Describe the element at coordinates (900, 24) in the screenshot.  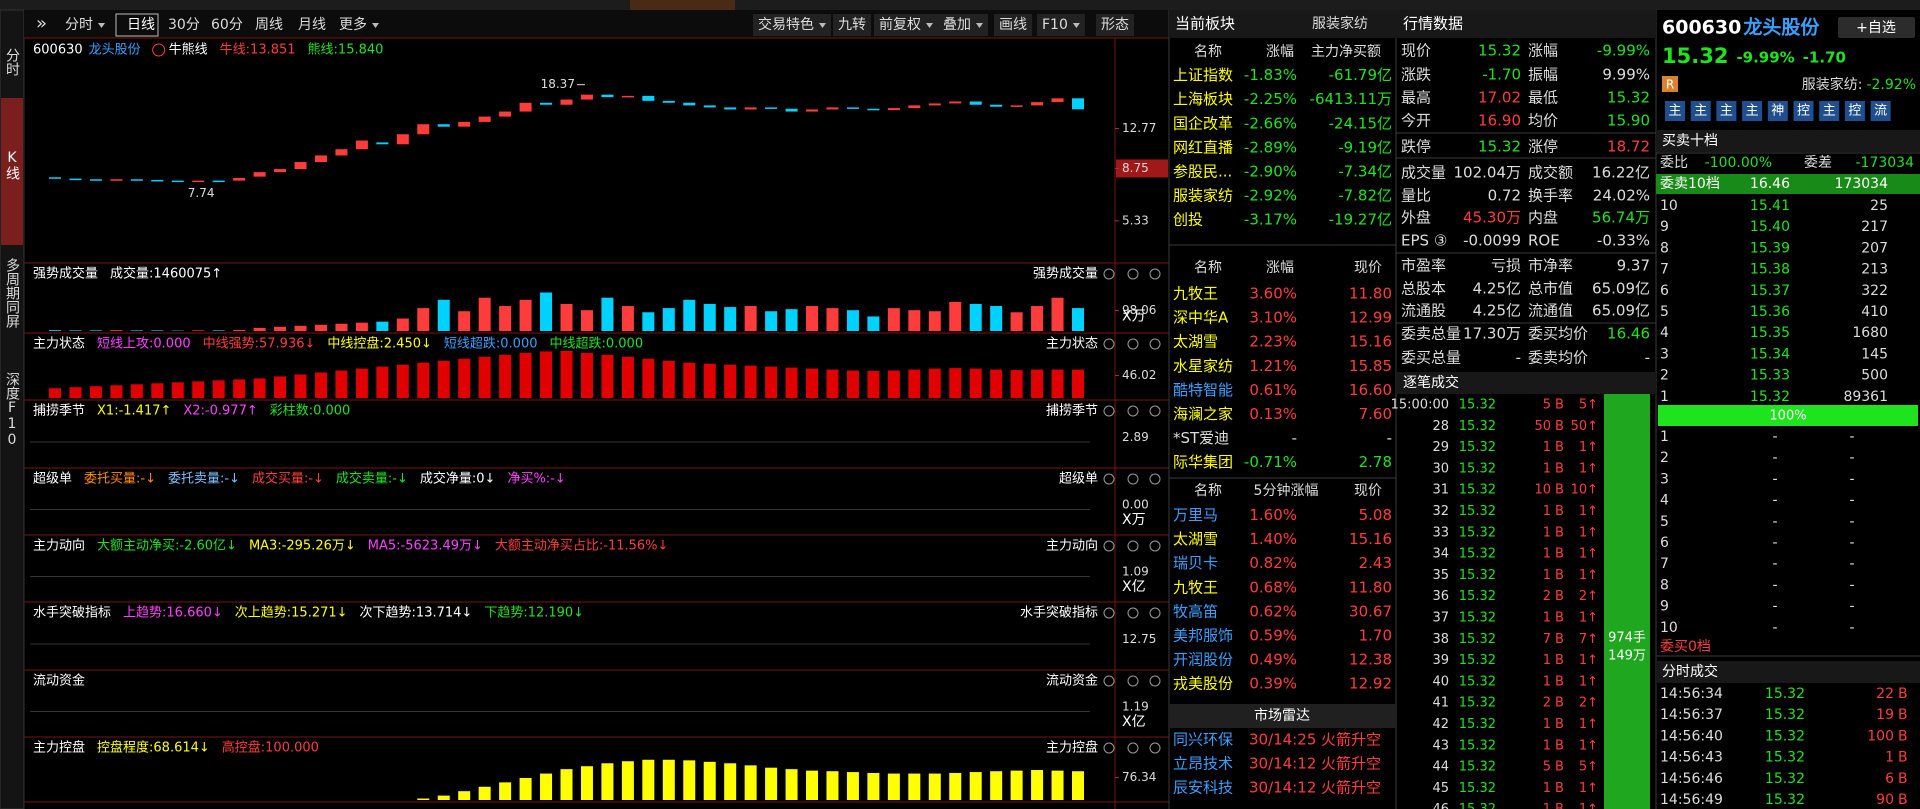
I see `toolbar-button: 前复权` at that location.